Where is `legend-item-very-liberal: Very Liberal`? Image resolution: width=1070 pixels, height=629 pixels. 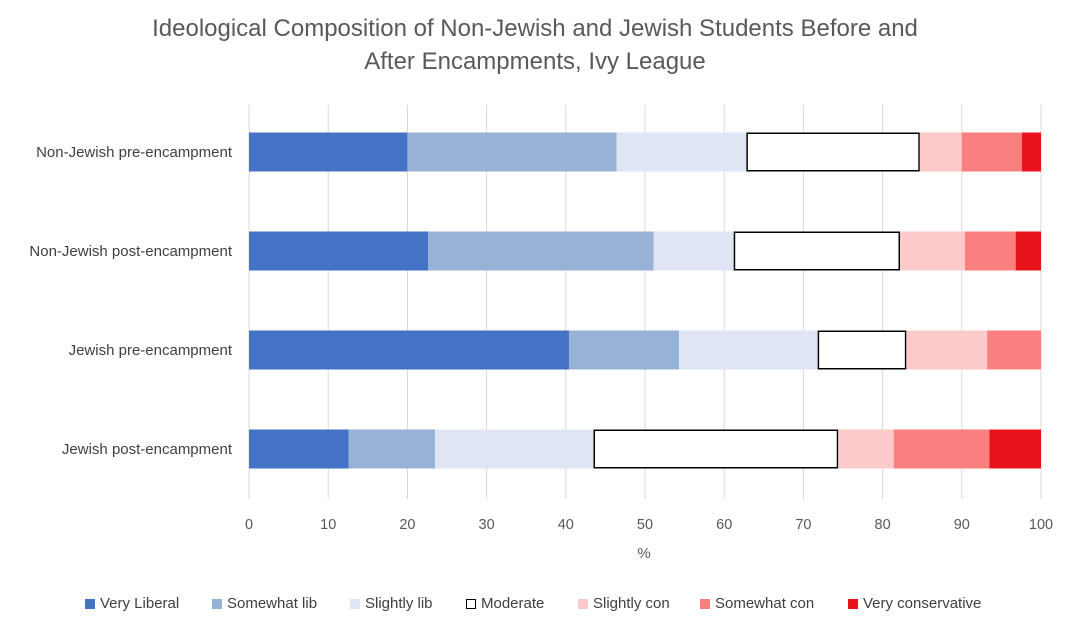
legend-item-very-liberal: Very Liberal is located at coordinates (132, 603).